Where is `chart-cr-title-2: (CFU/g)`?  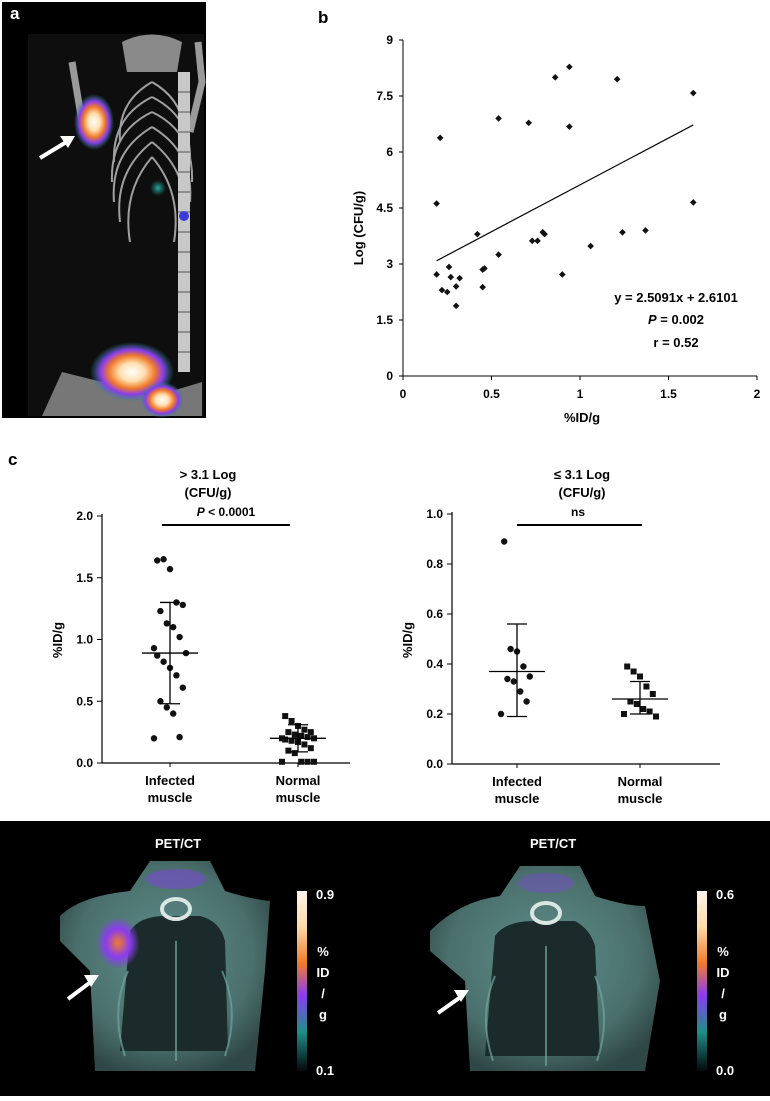 chart-cr-title-2: (CFU/g) is located at coordinates (582, 492).